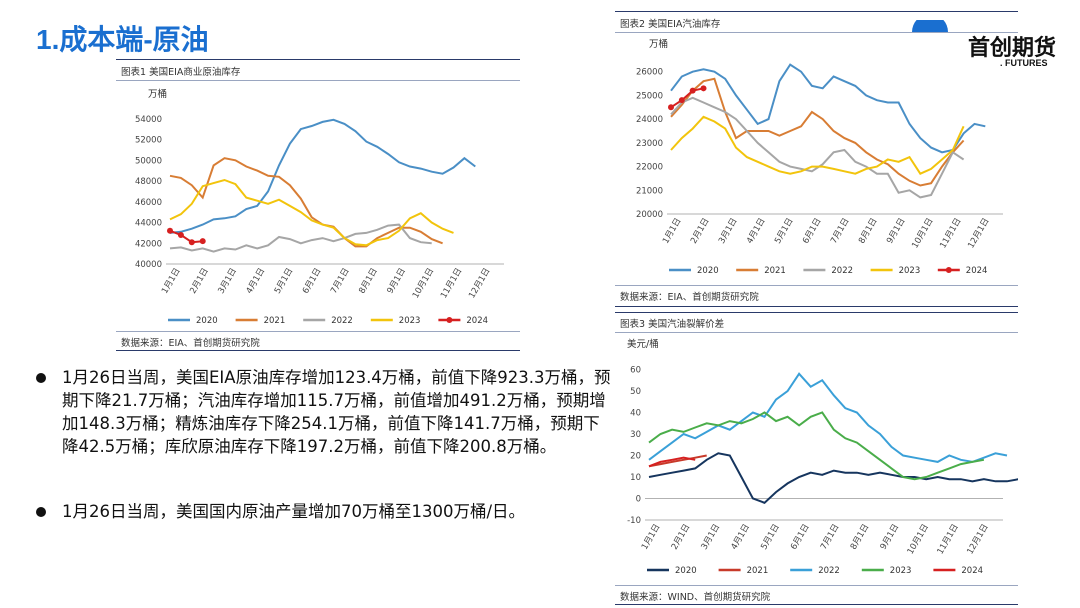 The image size is (1080, 608). What do you see at coordinates (635, 435) in the screenshot?
I see `y-tick-label: 30` at bounding box center [635, 435].